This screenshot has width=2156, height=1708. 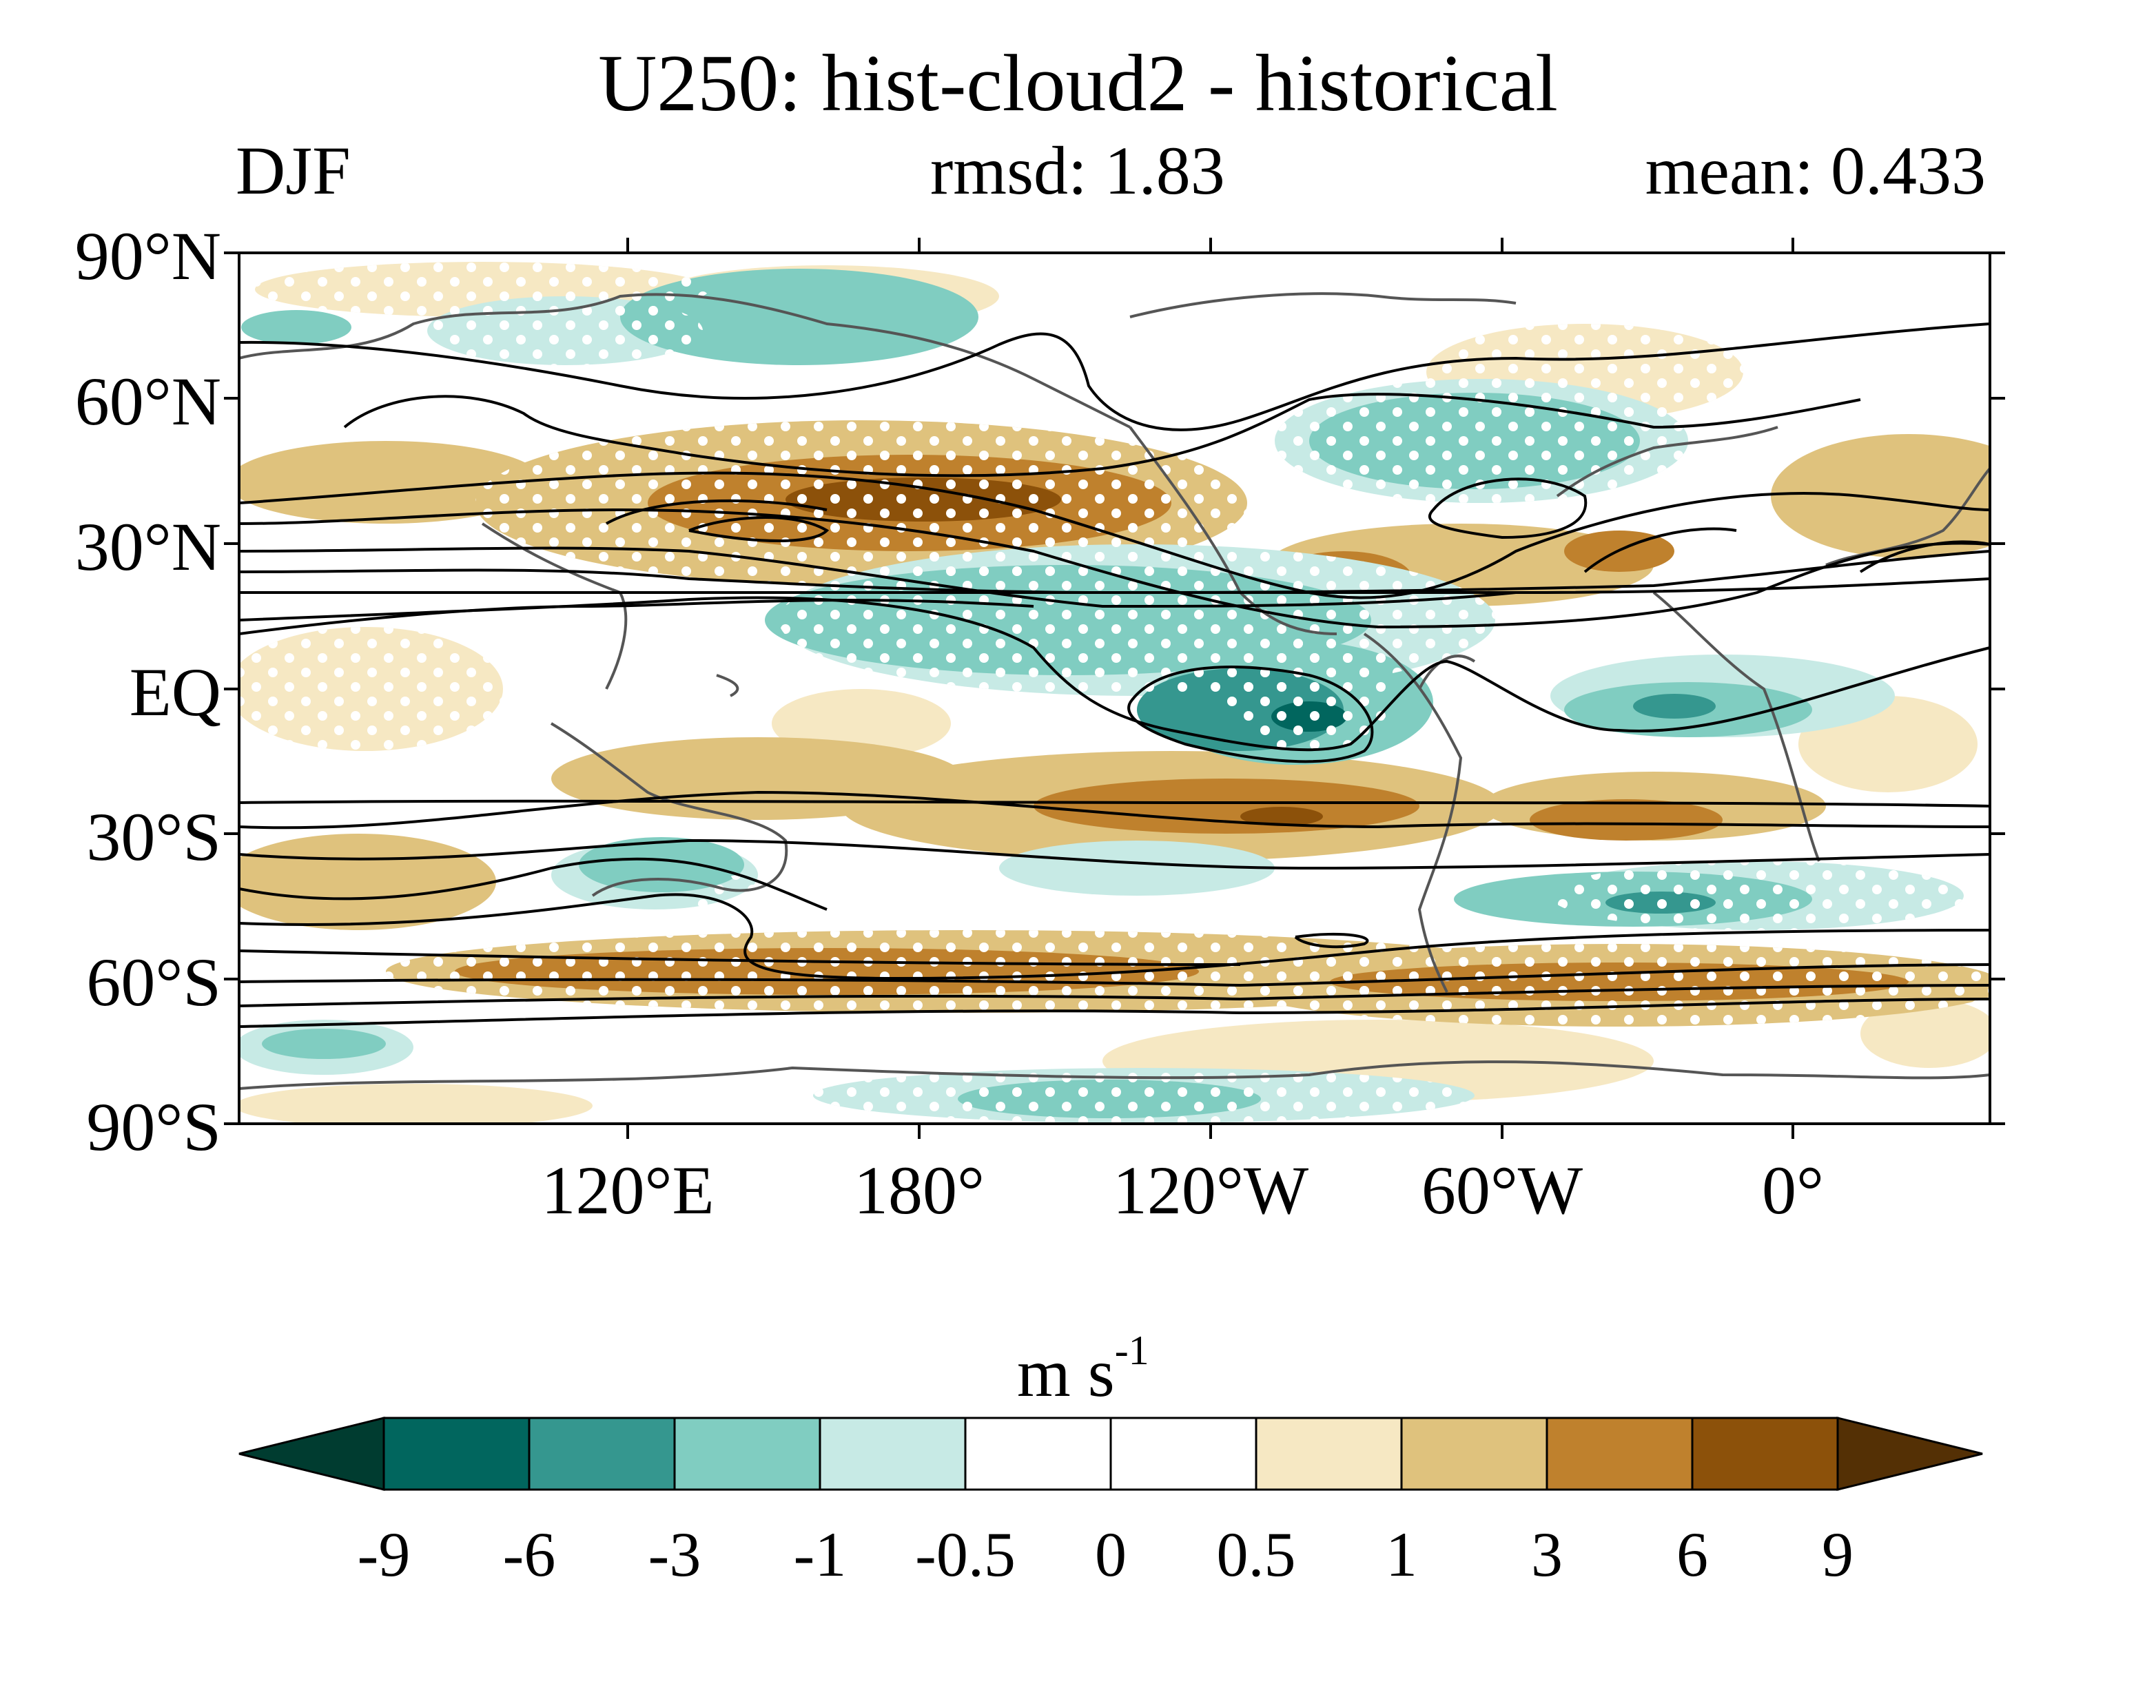 I want to click on colorbar-units: m s-1, so click(x=1083, y=1369).